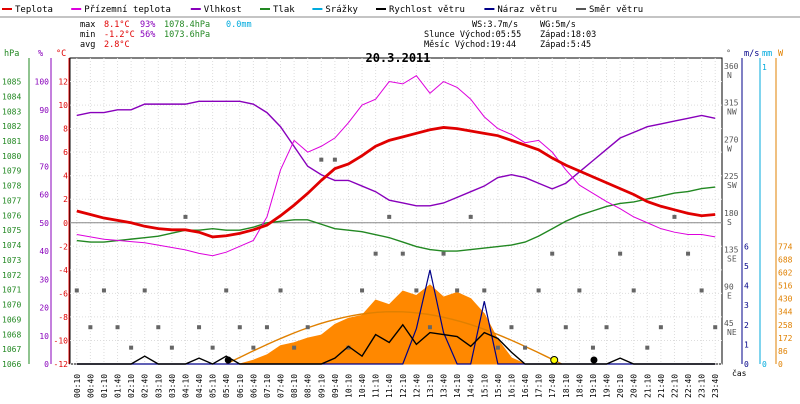  Describe the element at coordinates (552, 386) in the screenshot. I see `tick-x: 17:40` at that location.